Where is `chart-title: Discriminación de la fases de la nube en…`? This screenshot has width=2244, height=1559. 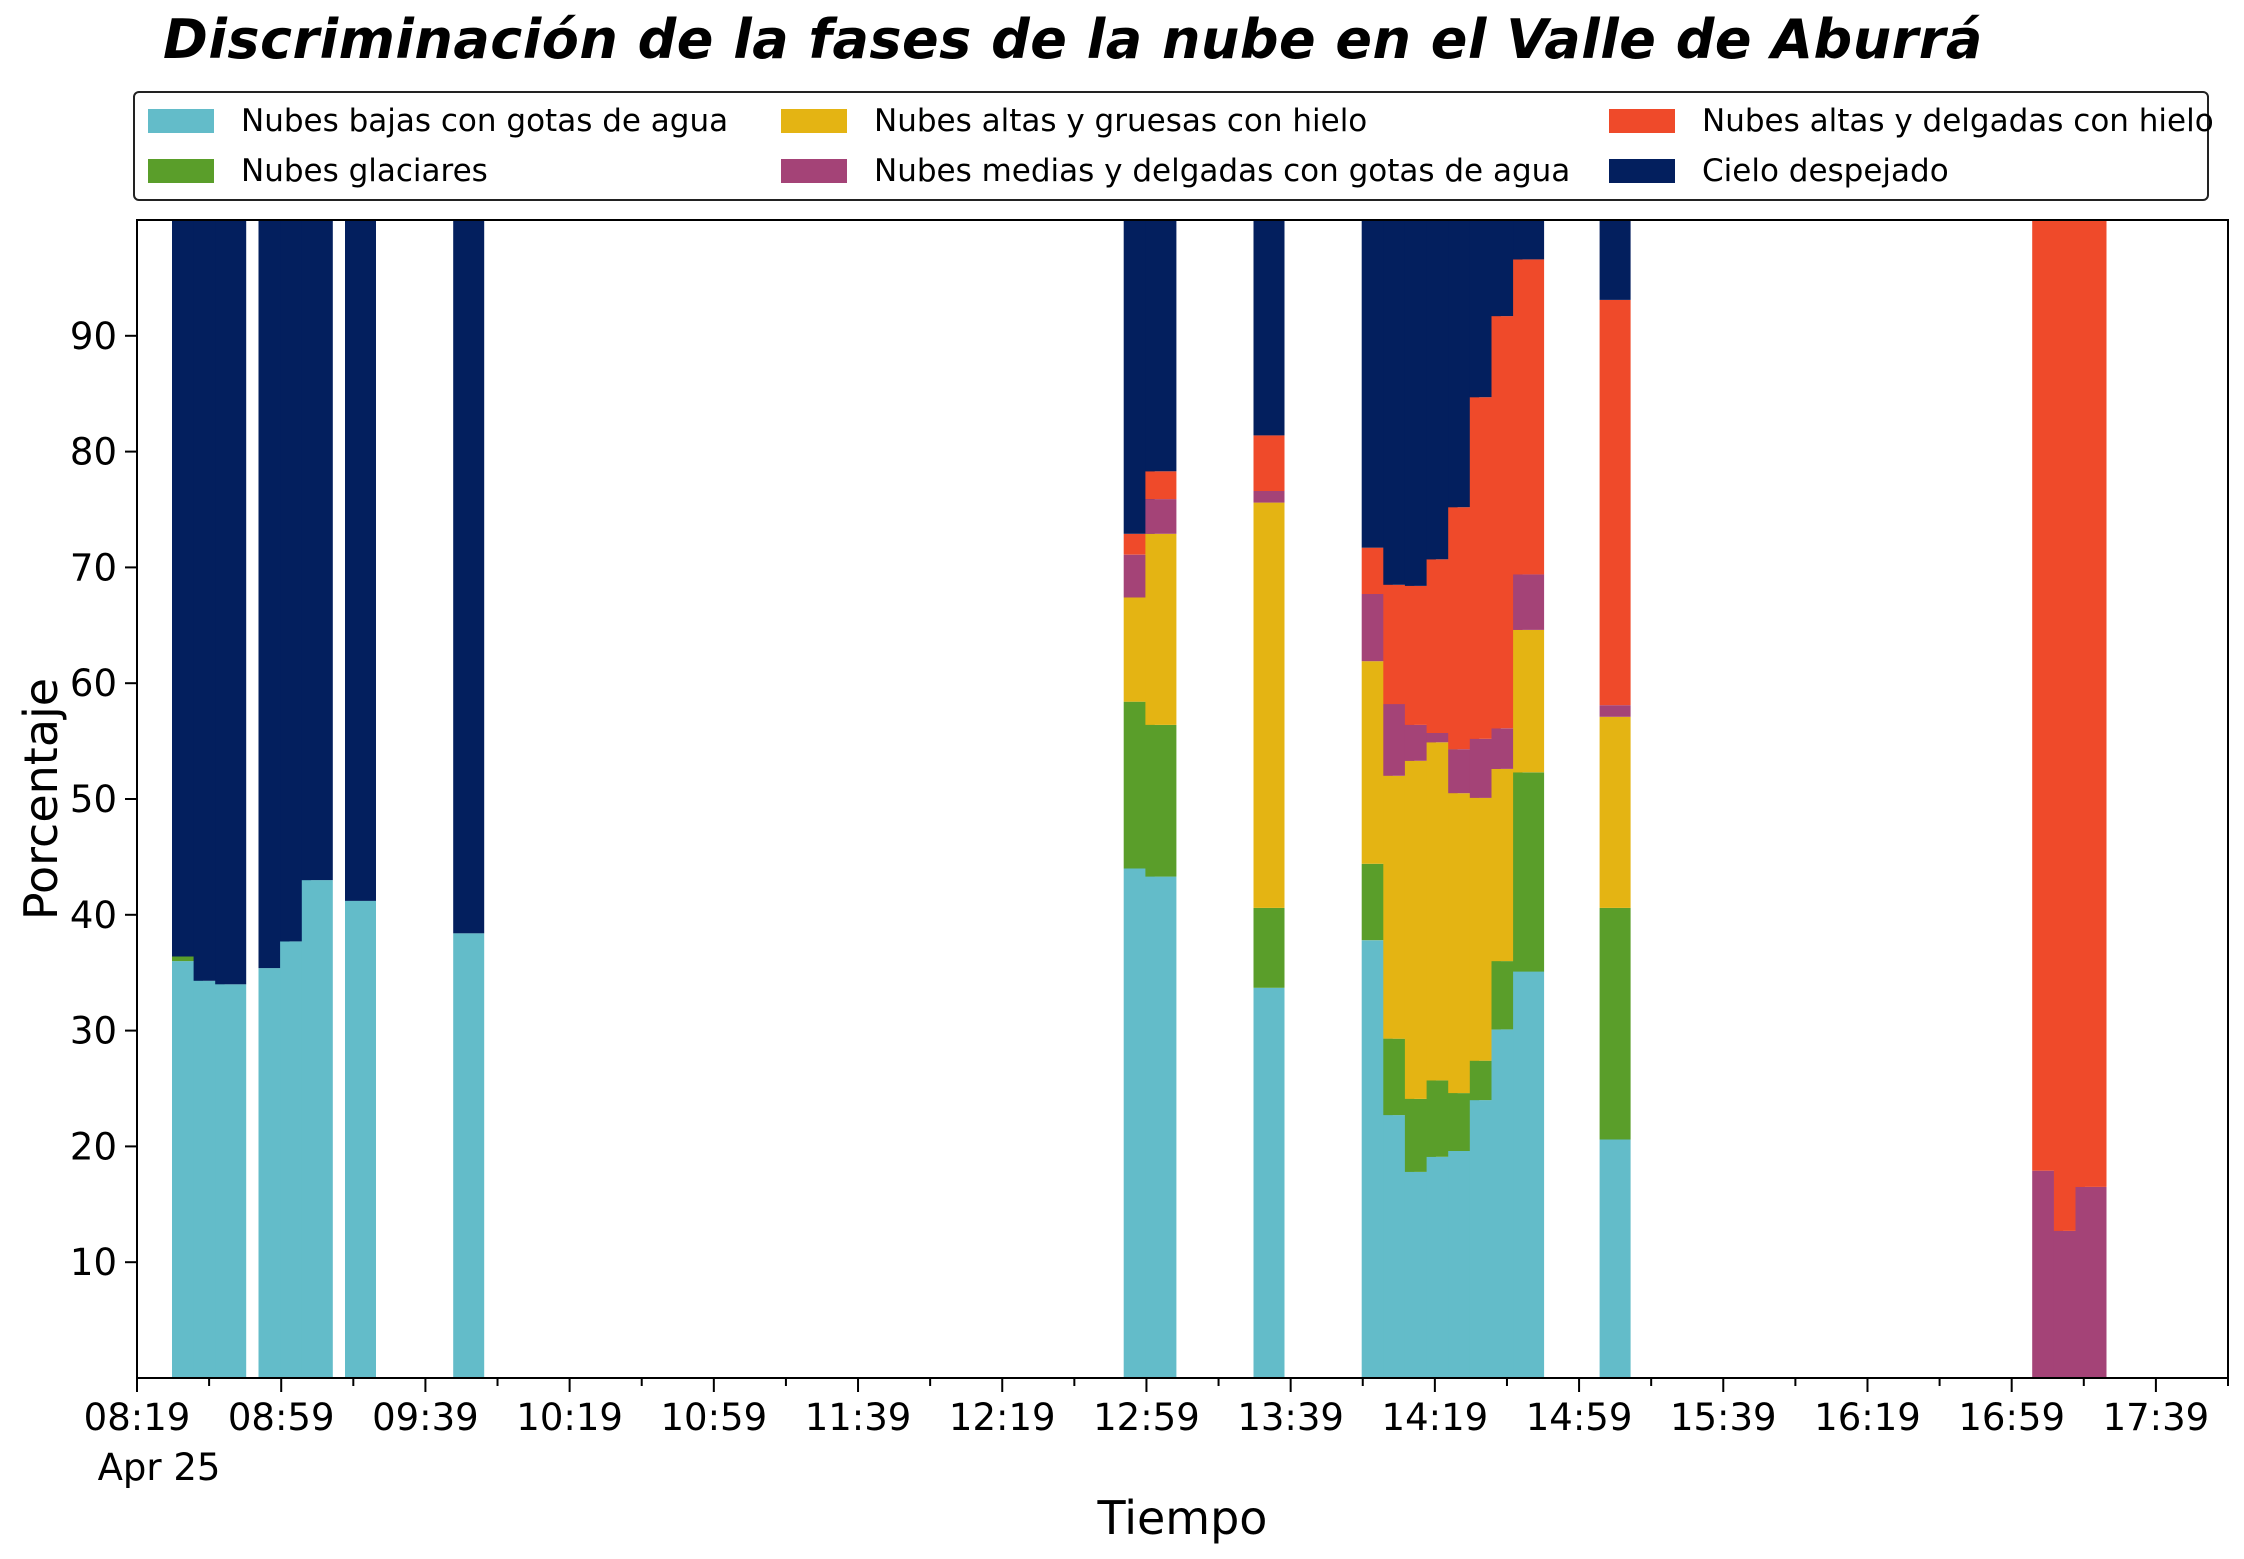 chart-title: Discriminación de la fases de la nube en… is located at coordinates (1073, 39).